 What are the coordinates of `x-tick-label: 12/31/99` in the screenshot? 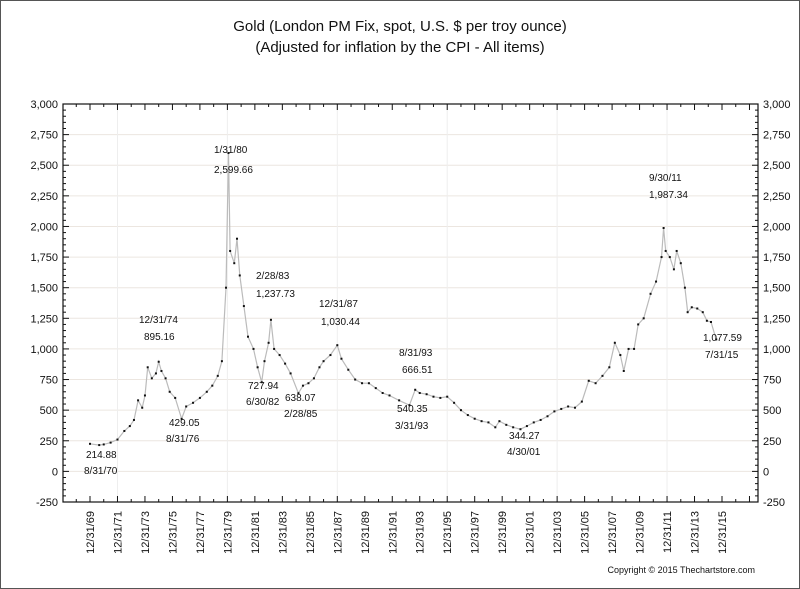 It's located at (503, 532).